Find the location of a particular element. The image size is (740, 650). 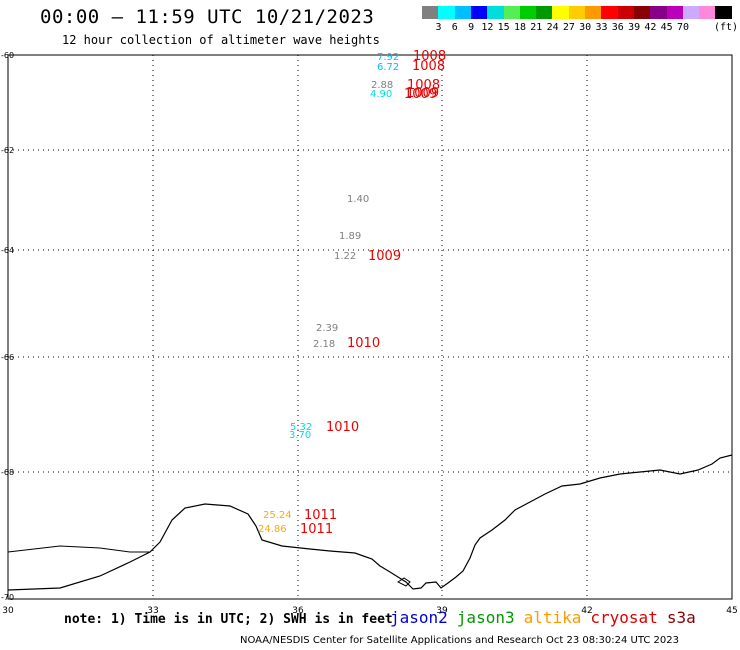

latitude-label: -64 is located at coordinates (7, 250).